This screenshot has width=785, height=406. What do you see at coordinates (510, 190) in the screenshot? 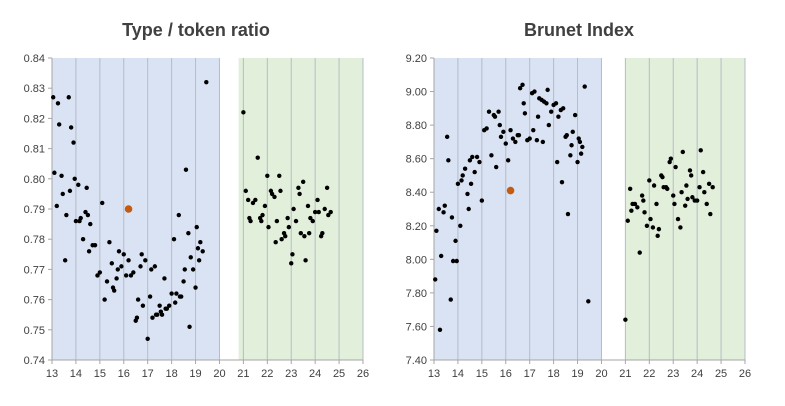
I see `highlight-point` at bounding box center [510, 190].